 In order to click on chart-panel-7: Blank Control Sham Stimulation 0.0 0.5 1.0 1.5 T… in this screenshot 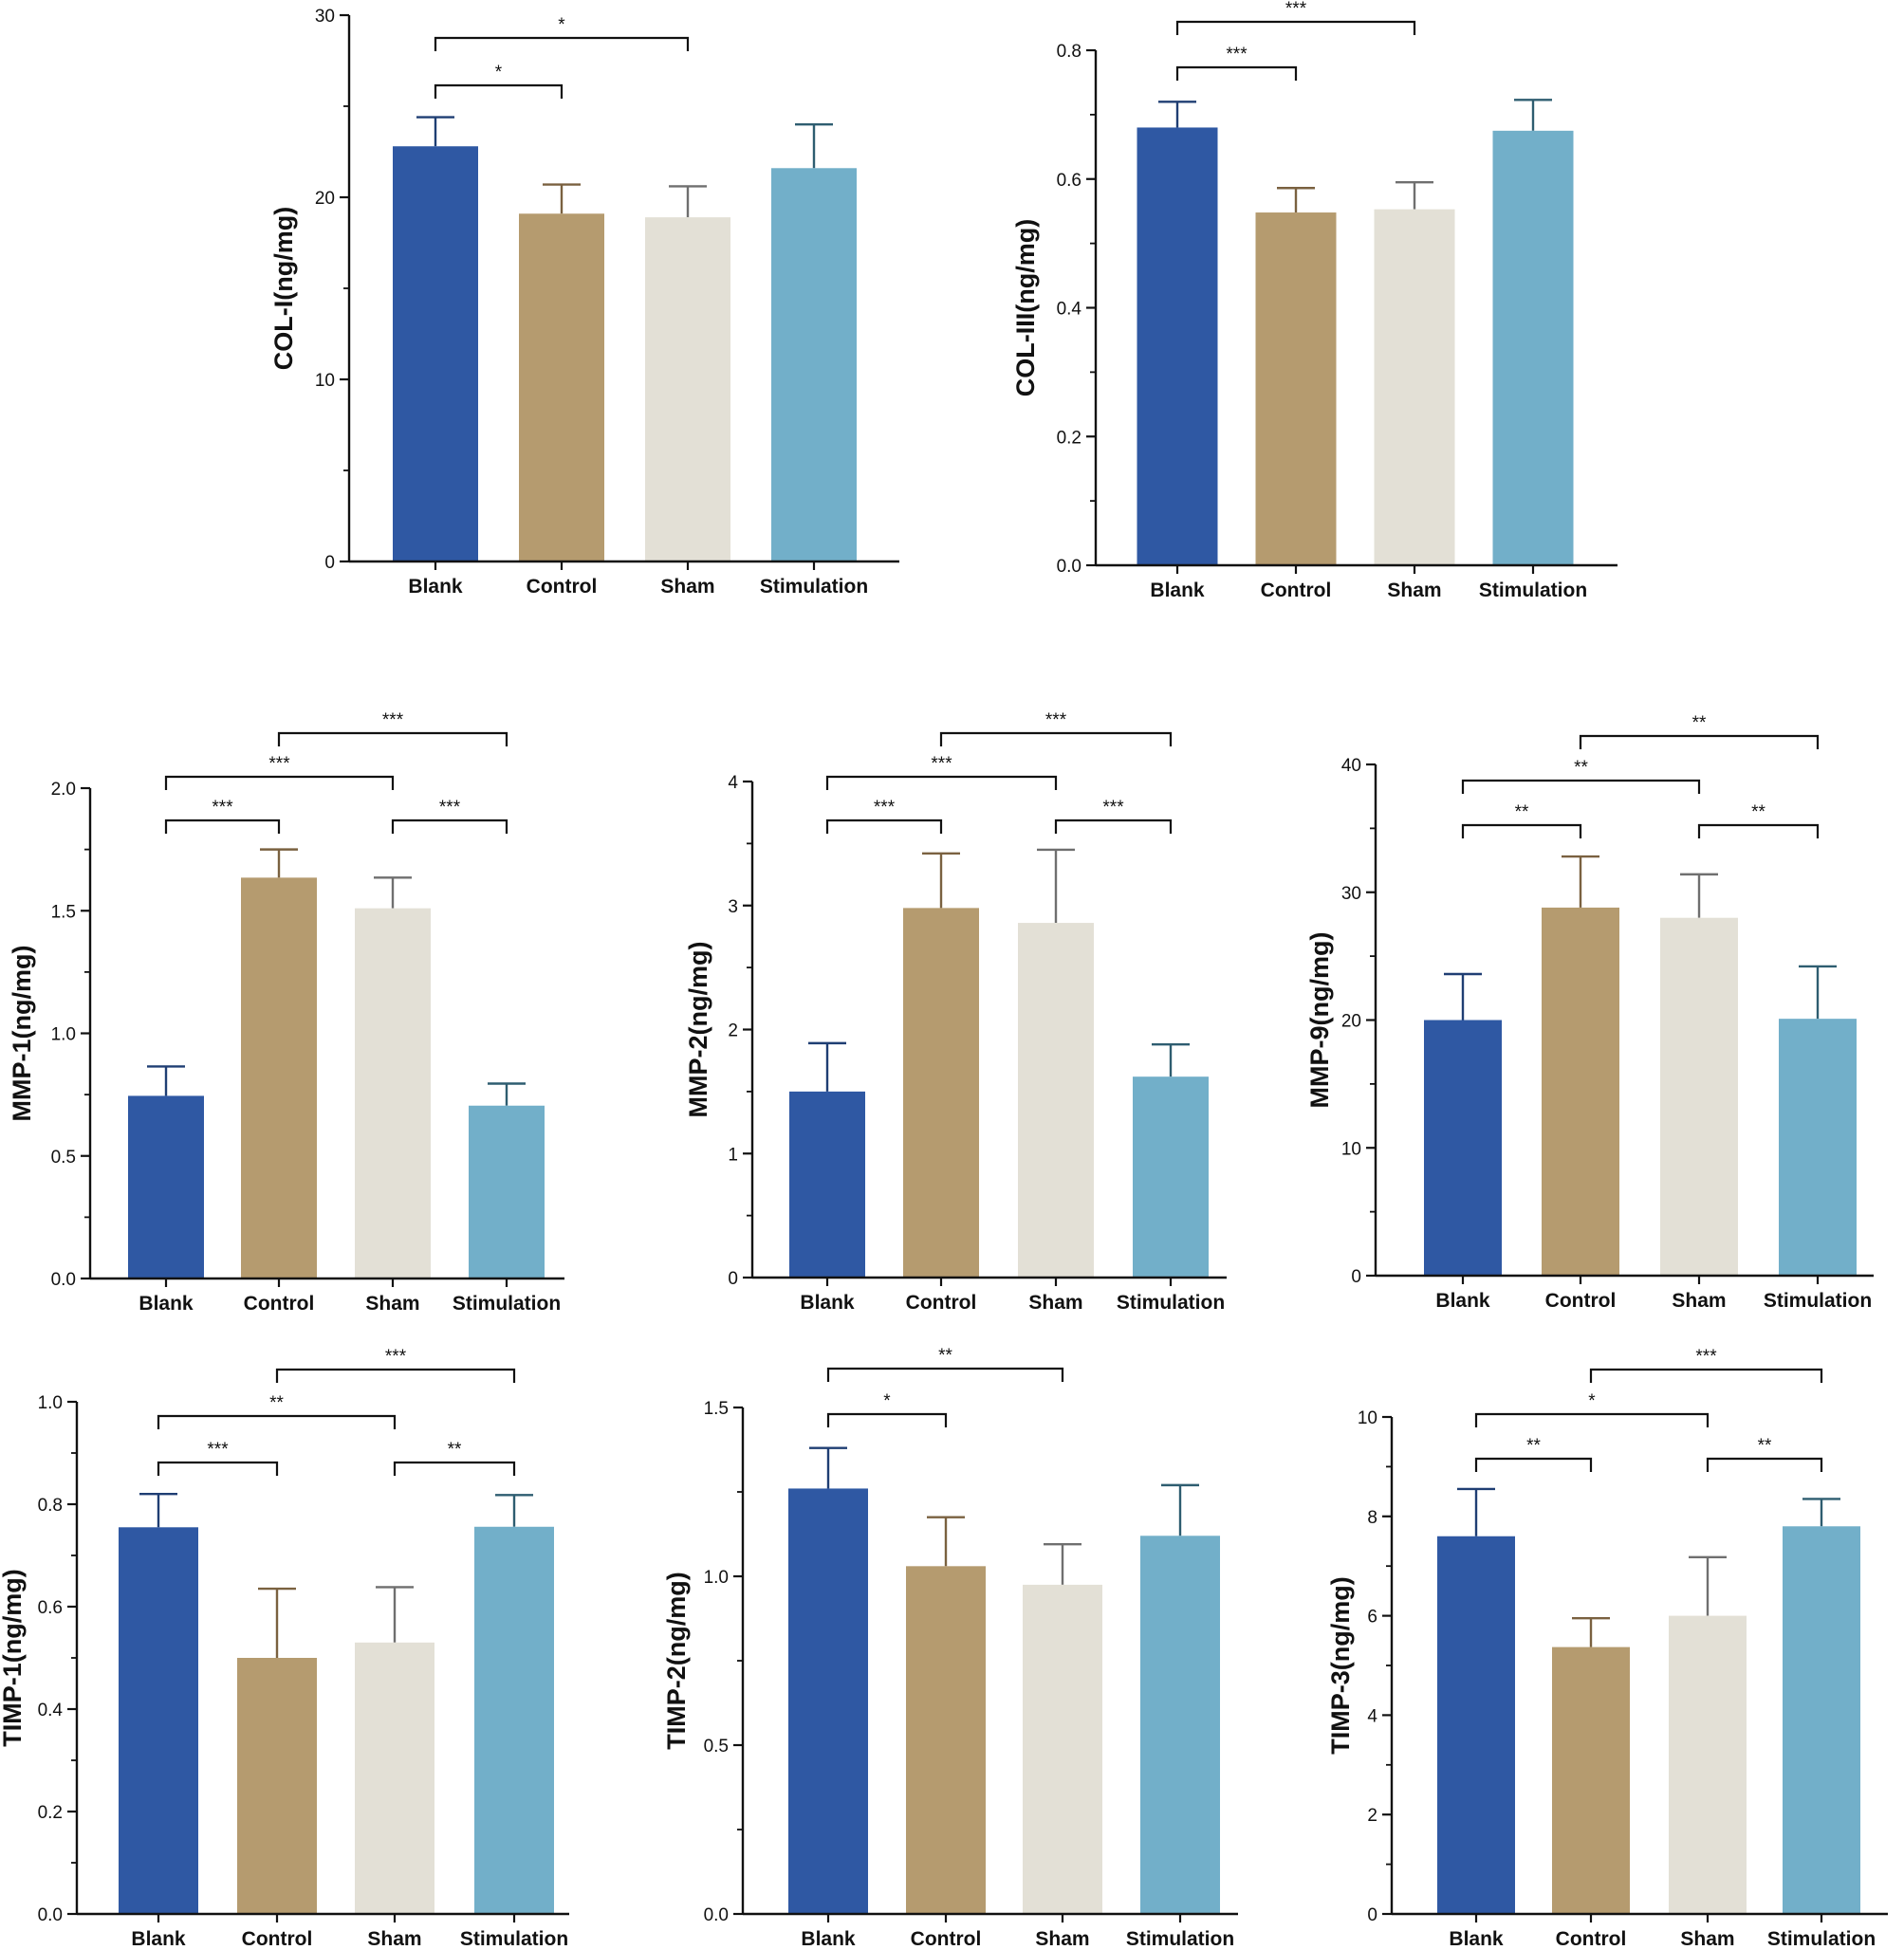, I will do `click(950, 1648)`.